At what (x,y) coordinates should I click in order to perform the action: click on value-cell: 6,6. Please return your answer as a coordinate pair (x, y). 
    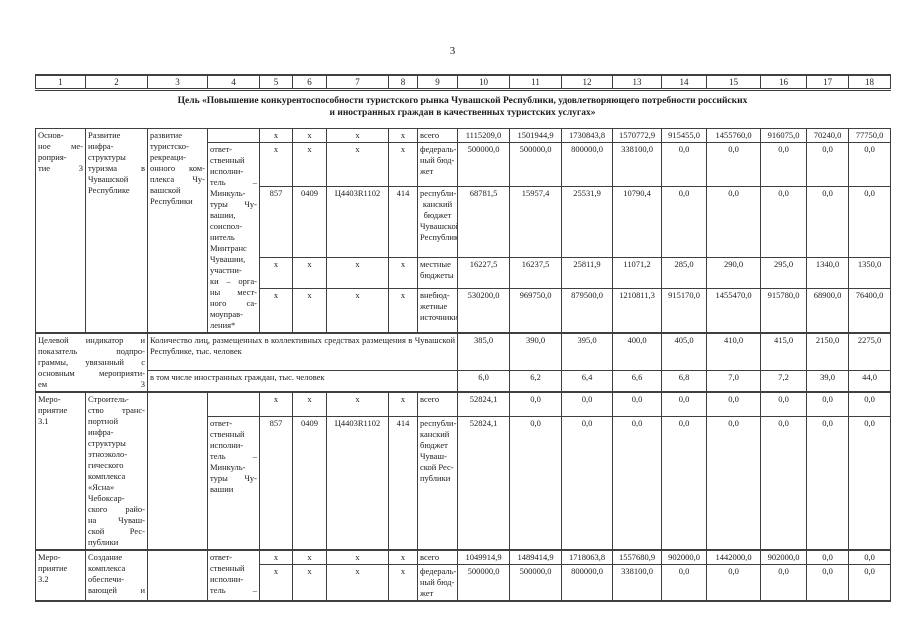
    Looking at the image, I should click on (637, 381).